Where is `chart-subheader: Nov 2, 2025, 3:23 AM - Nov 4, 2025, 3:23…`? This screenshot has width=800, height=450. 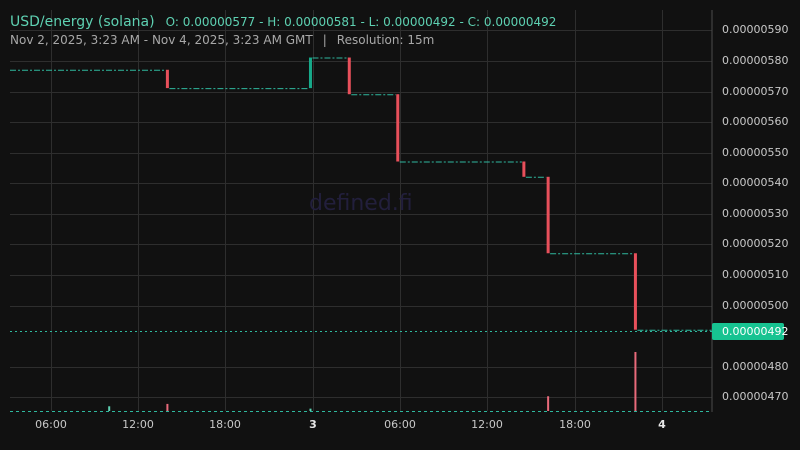 chart-subheader: Nov 2, 2025, 3:23 AM - Nov 4, 2025, 3:23… is located at coordinates (222, 40).